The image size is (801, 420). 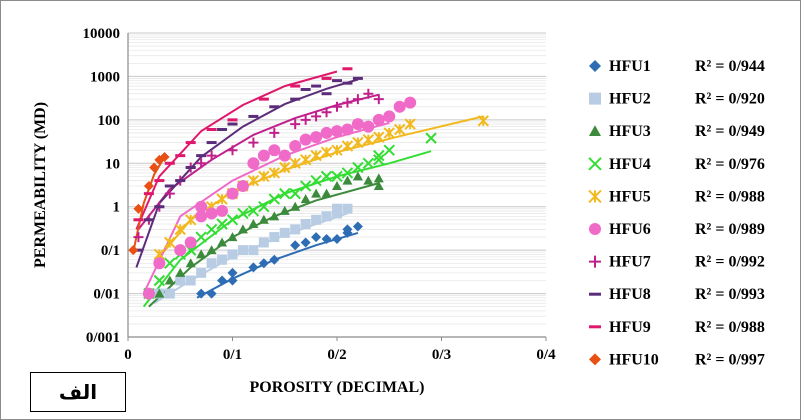 What do you see at coordinates (630, 262) in the screenshot?
I see `legend-label-hfu7: HFU7` at bounding box center [630, 262].